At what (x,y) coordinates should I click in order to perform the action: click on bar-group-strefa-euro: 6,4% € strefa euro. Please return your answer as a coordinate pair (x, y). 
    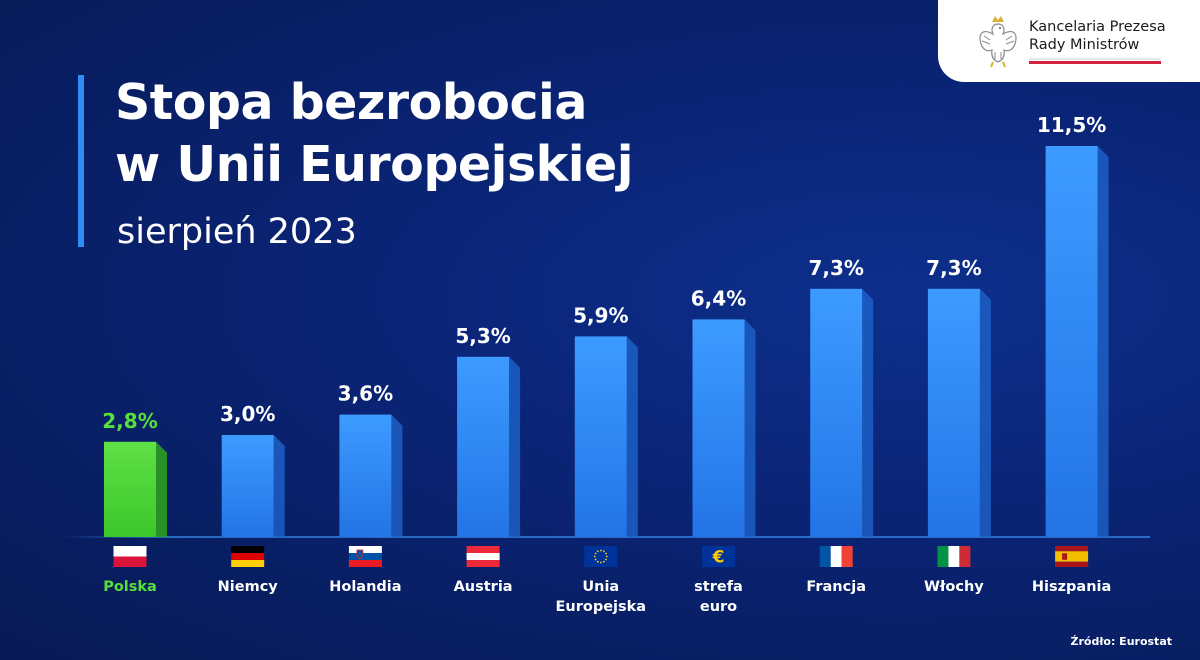
    Looking at the image, I should click on (723, 450).